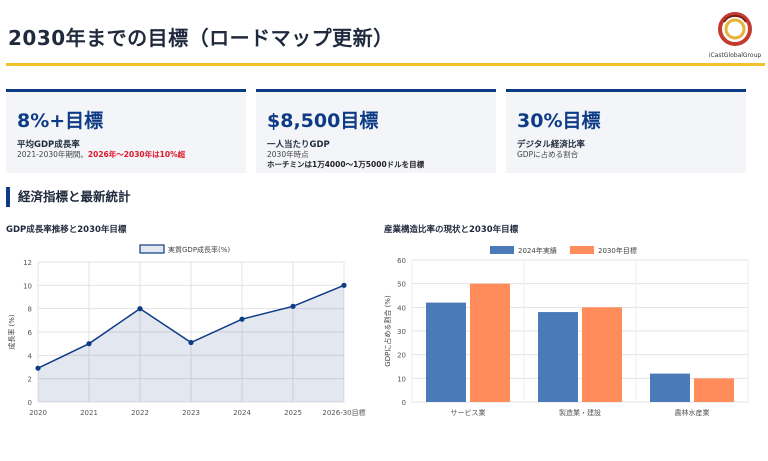 The height and width of the screenshot is (461, 768). What do you see at coordinates (199, 249) in the screenshot?
I see `legend-label: 実質GDP成長率(%)` at bounding box center [199, 249].